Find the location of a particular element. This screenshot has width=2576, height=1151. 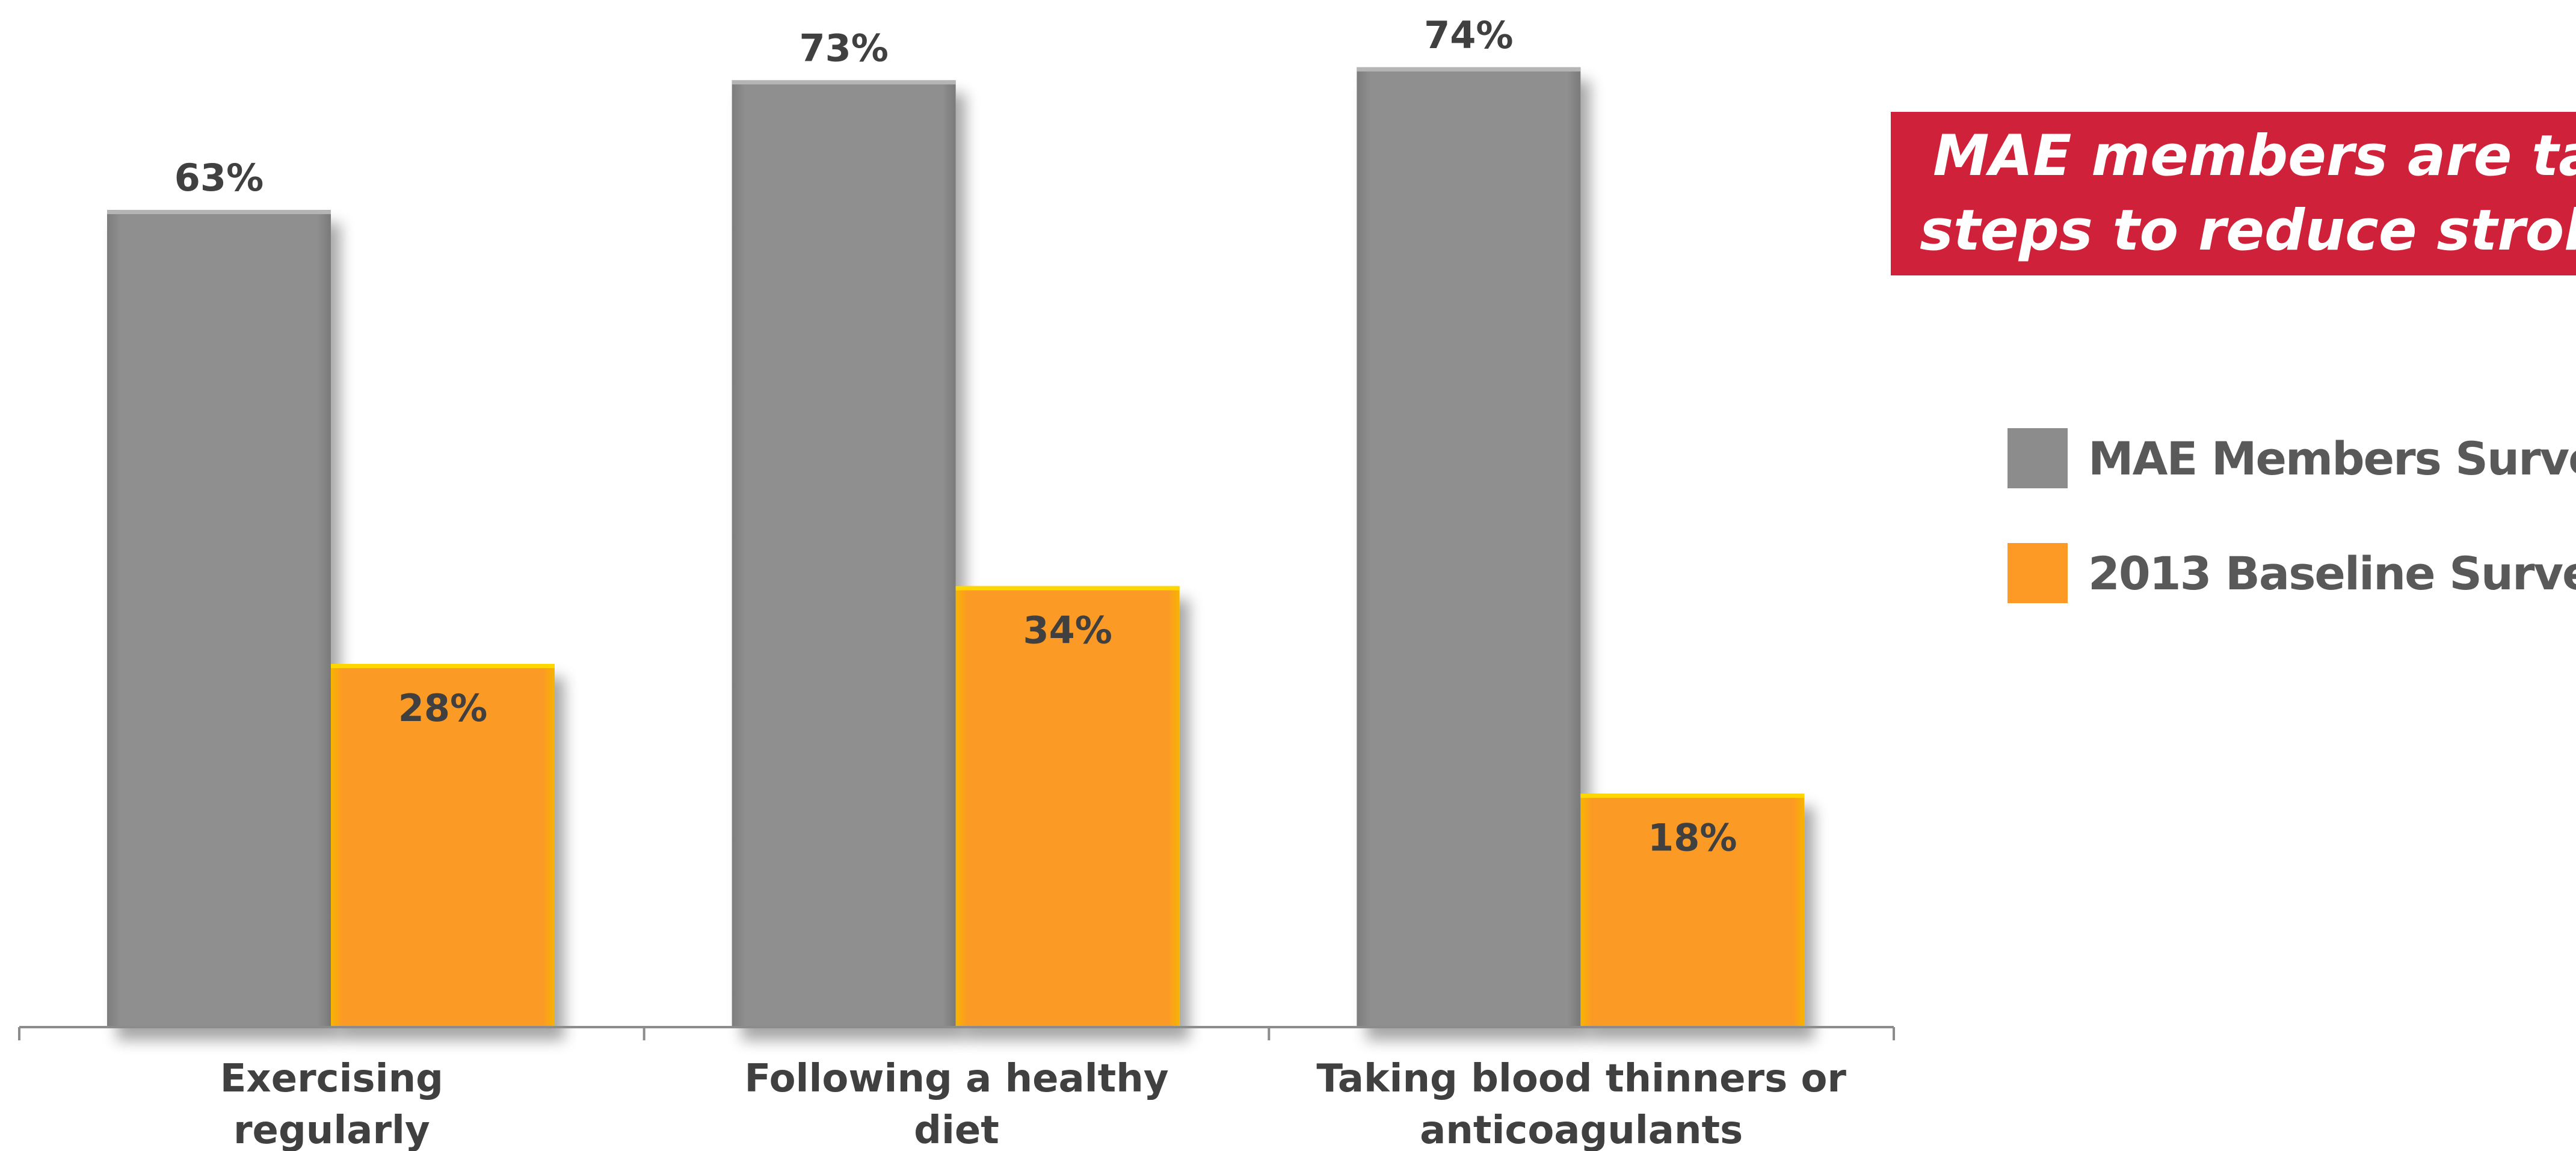

data-label: 34% is located at coordinates (1067, 630).